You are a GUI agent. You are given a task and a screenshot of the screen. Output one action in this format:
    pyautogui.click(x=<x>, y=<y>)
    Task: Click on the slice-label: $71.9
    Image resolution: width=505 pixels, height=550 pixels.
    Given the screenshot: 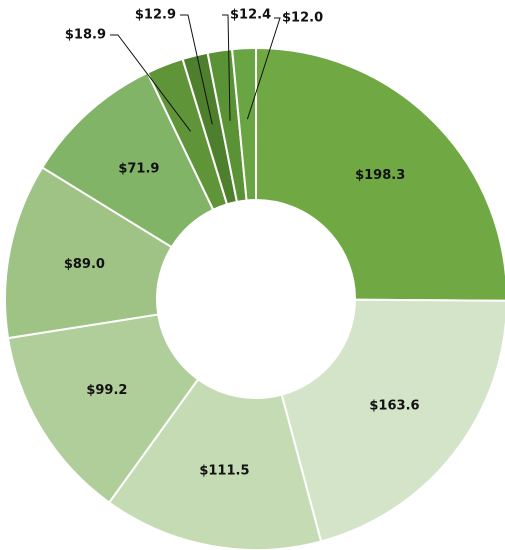 What is the action you would take?
    pyautogui.click(x=138, y=168)
    